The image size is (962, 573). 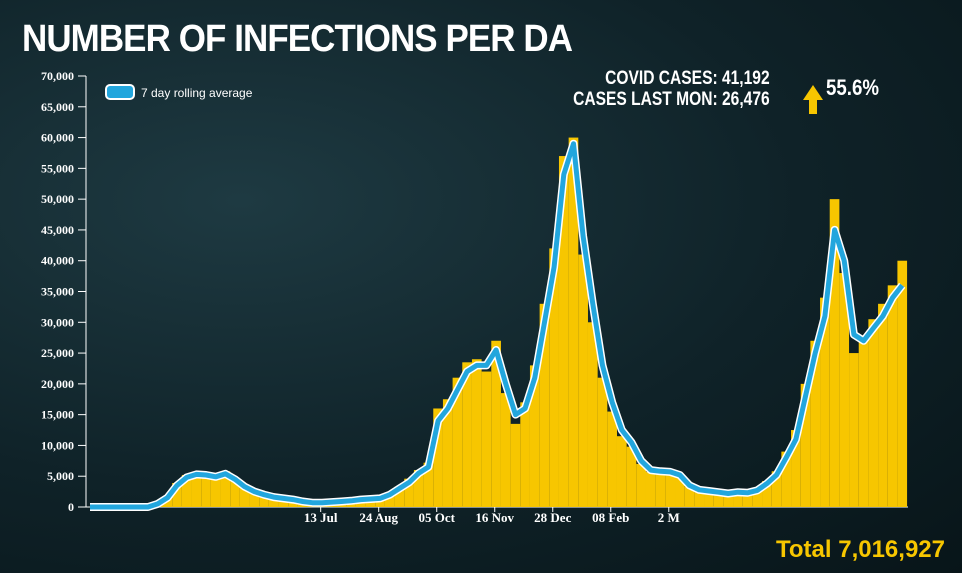 What do you see at coordinates (668, 517) in the screenshot?
I see `x-tick-label: 2 M` at bounding box center [668, 517].